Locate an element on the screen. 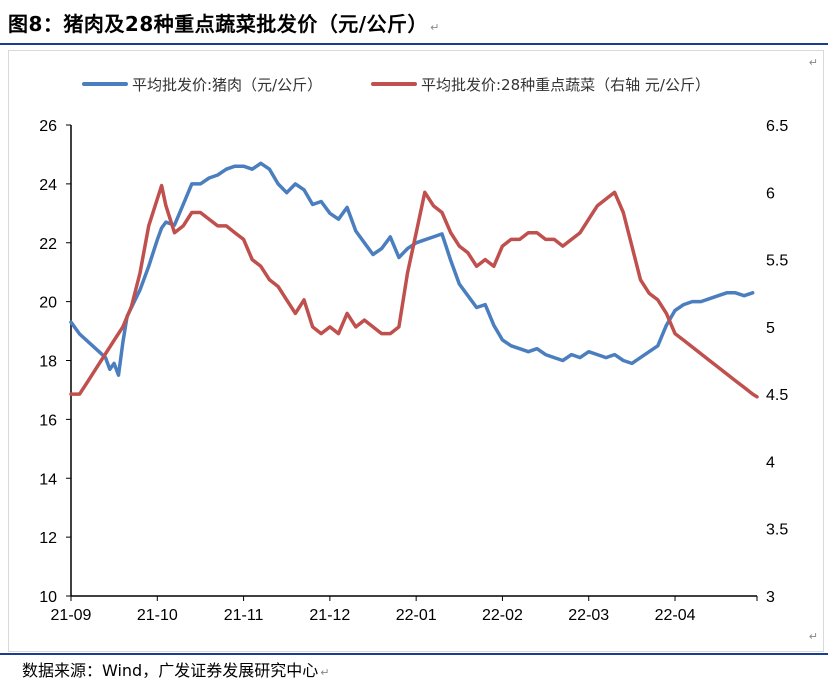  y-left-tick-label: 10 is located at coordinates (48, 597).